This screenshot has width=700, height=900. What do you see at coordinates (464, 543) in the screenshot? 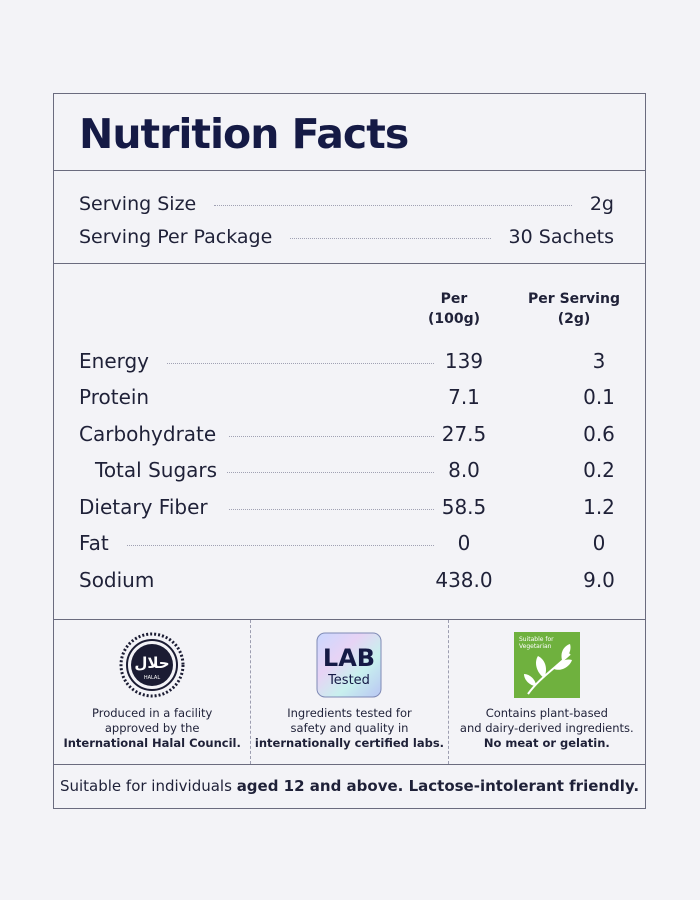
I see `nutrient-per100-value: 0` at bounding box center [464, 543].